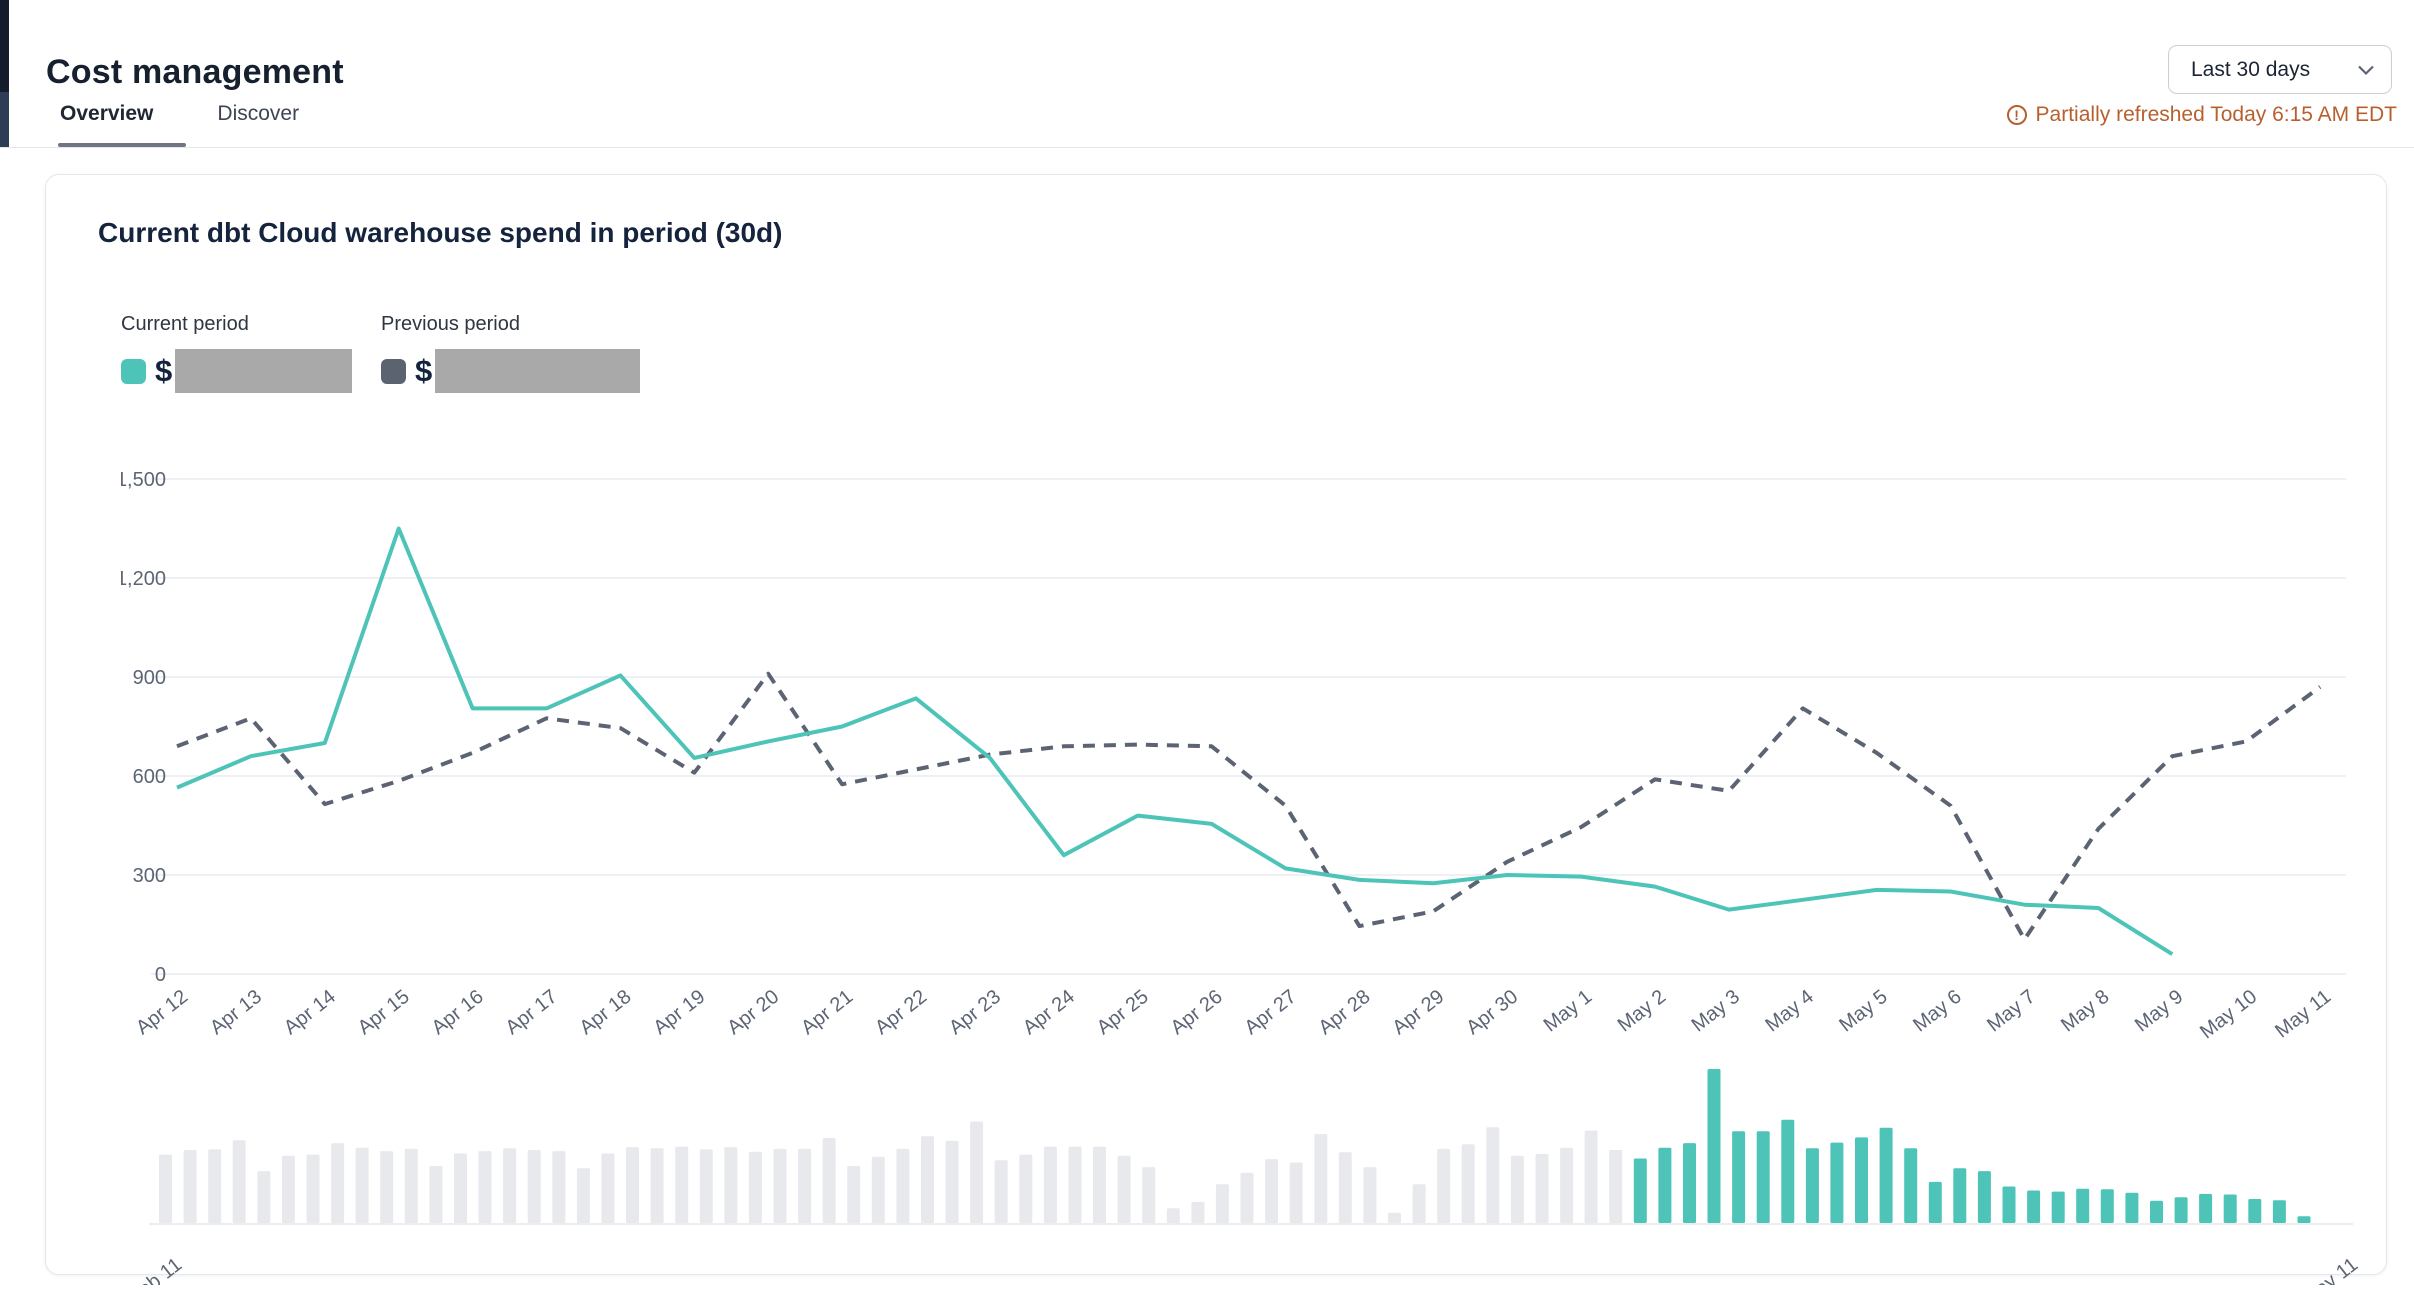  Describe the element at coordinates (1863, 1011) in the screenshot. I see `svg-text: May 5` at that location.